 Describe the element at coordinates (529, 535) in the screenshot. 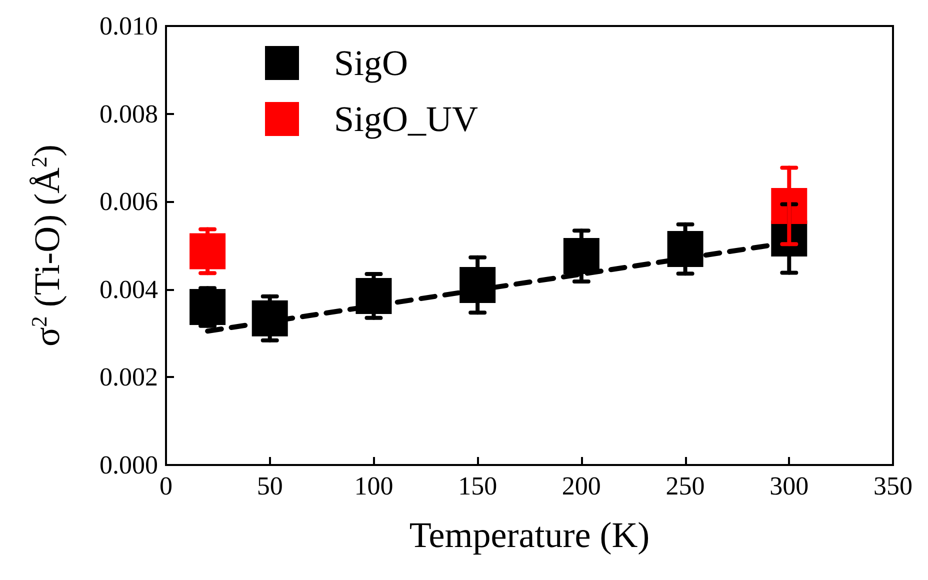

I see `x-axis-title: Temperature (K)` at that location.